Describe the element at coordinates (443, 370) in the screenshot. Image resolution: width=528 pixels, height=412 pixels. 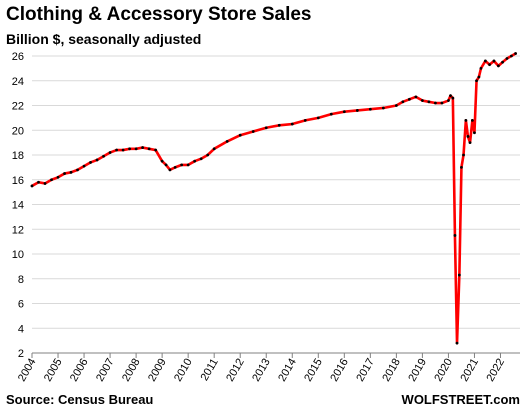
I see `x-tick-label: 2020` at that location.